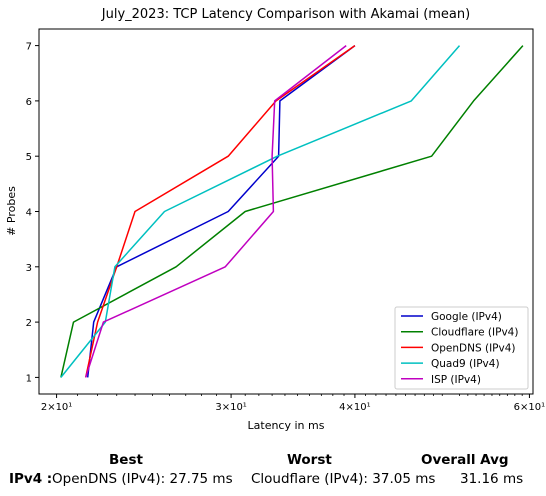 Image resolution: width=546 pixels, height=496 pixels. What do you see at coordinates (309, 460) in the screenshot?
I see `worst-header: Worst` at bounding box center [309, 460].